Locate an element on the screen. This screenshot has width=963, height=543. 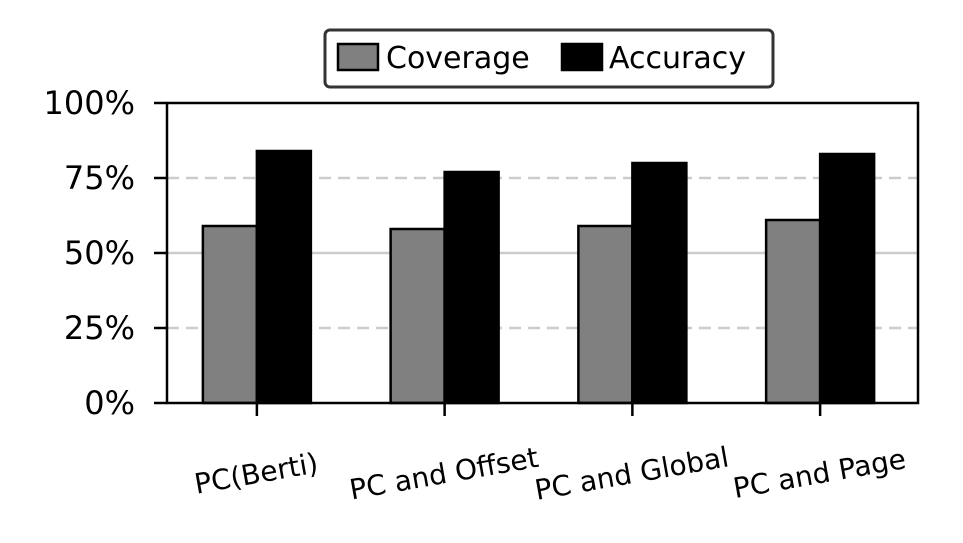
x-category-label: PC(Berti) is located at coordinates (256, 474).